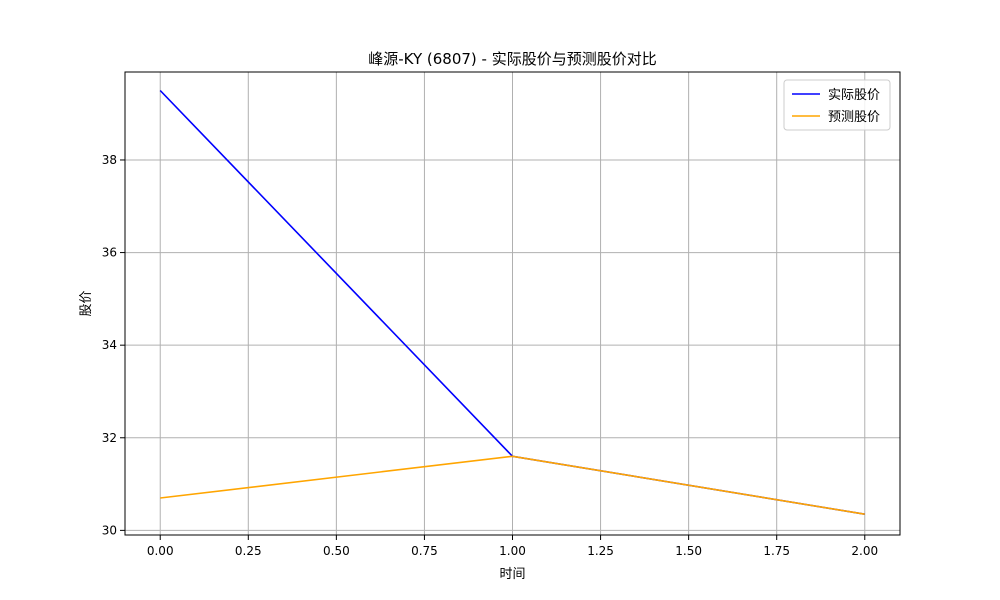  What do you see at coordinates (854, 117) in the screenshot?
I see `legend-label: 预测股价` at bounding box center [854, 117].